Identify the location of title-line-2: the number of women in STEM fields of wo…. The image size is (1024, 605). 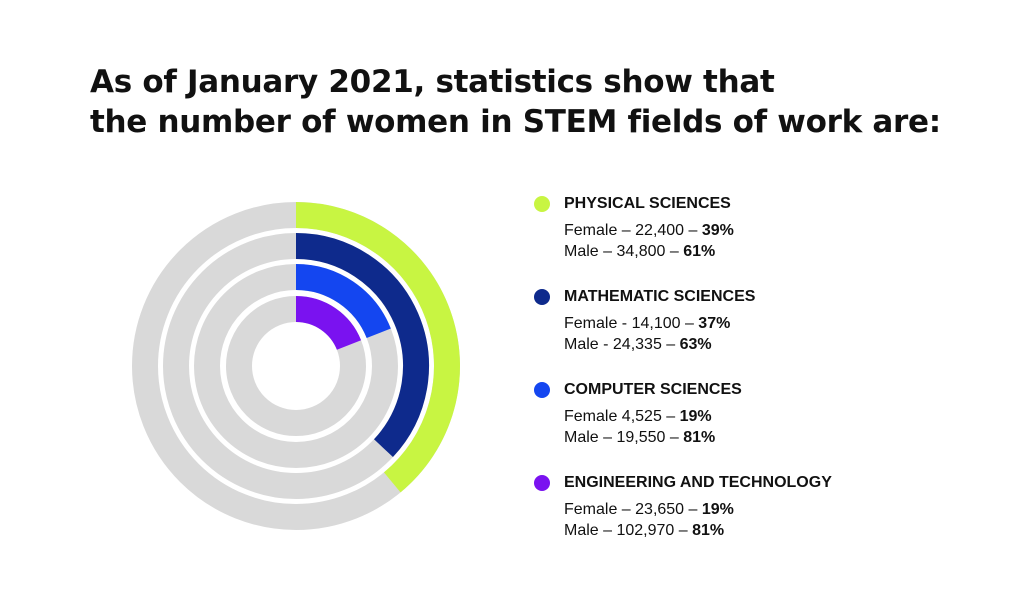
(515, 122).